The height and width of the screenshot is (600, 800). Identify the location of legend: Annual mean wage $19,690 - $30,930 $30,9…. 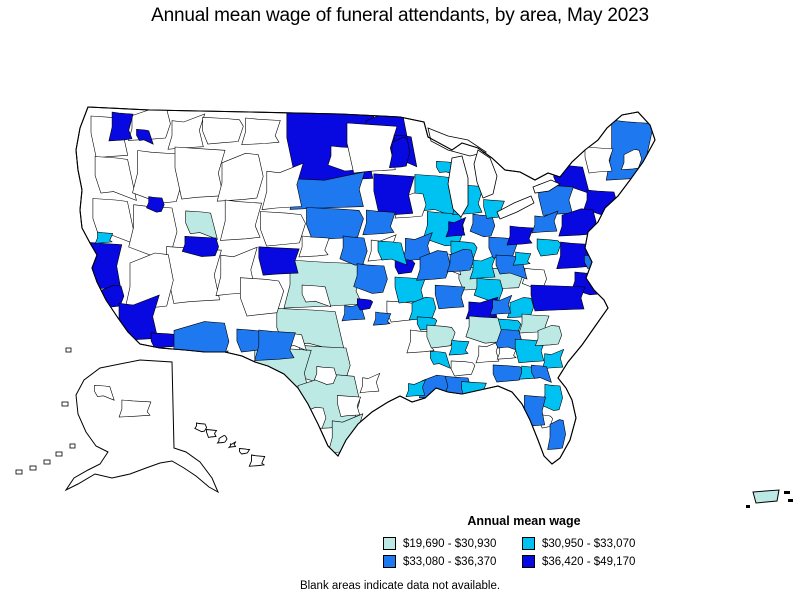
(538, 541).